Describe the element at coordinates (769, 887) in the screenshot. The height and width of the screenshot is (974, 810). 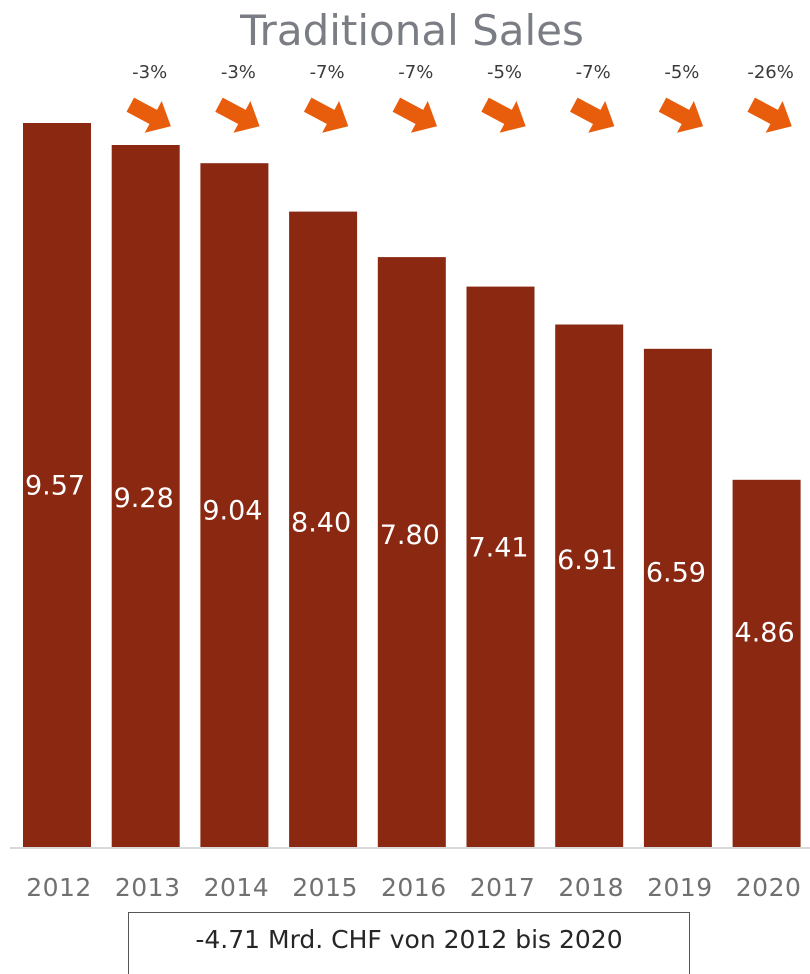
I see `x-tick-label: 2020` at that location.